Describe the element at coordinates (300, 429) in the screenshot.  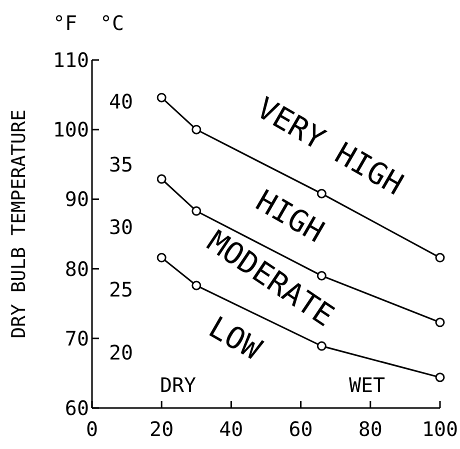
I see `x-tick-label: 60` at that location.